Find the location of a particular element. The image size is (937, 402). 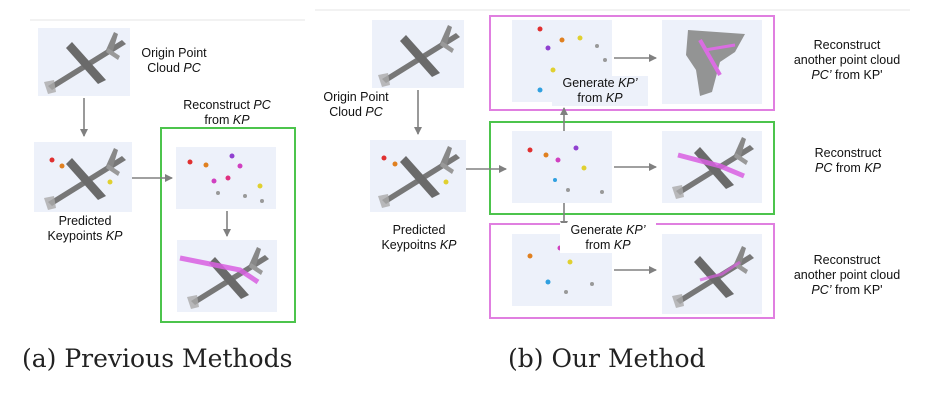

right-generate-top-label: Generate KP’ from KP is located at coordinates (600, 91).